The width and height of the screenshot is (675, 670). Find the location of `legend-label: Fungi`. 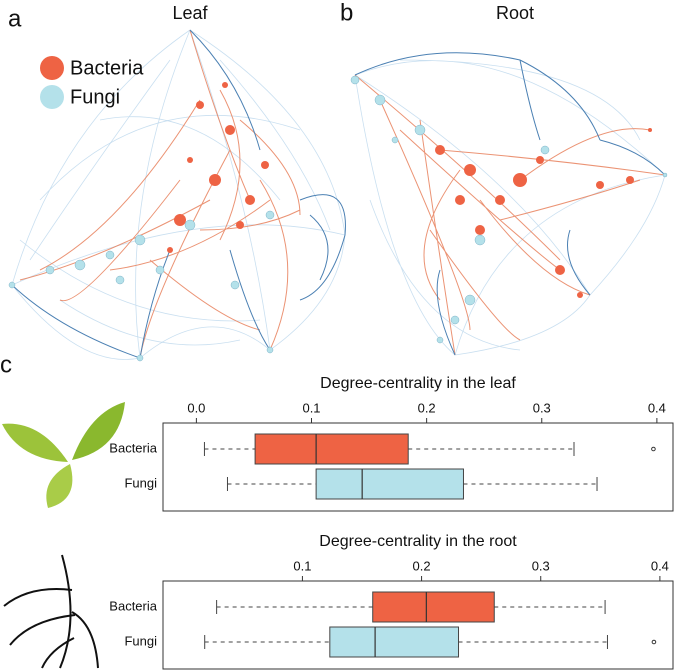

legend-label: Fungi is located at coordinates (95, 97).